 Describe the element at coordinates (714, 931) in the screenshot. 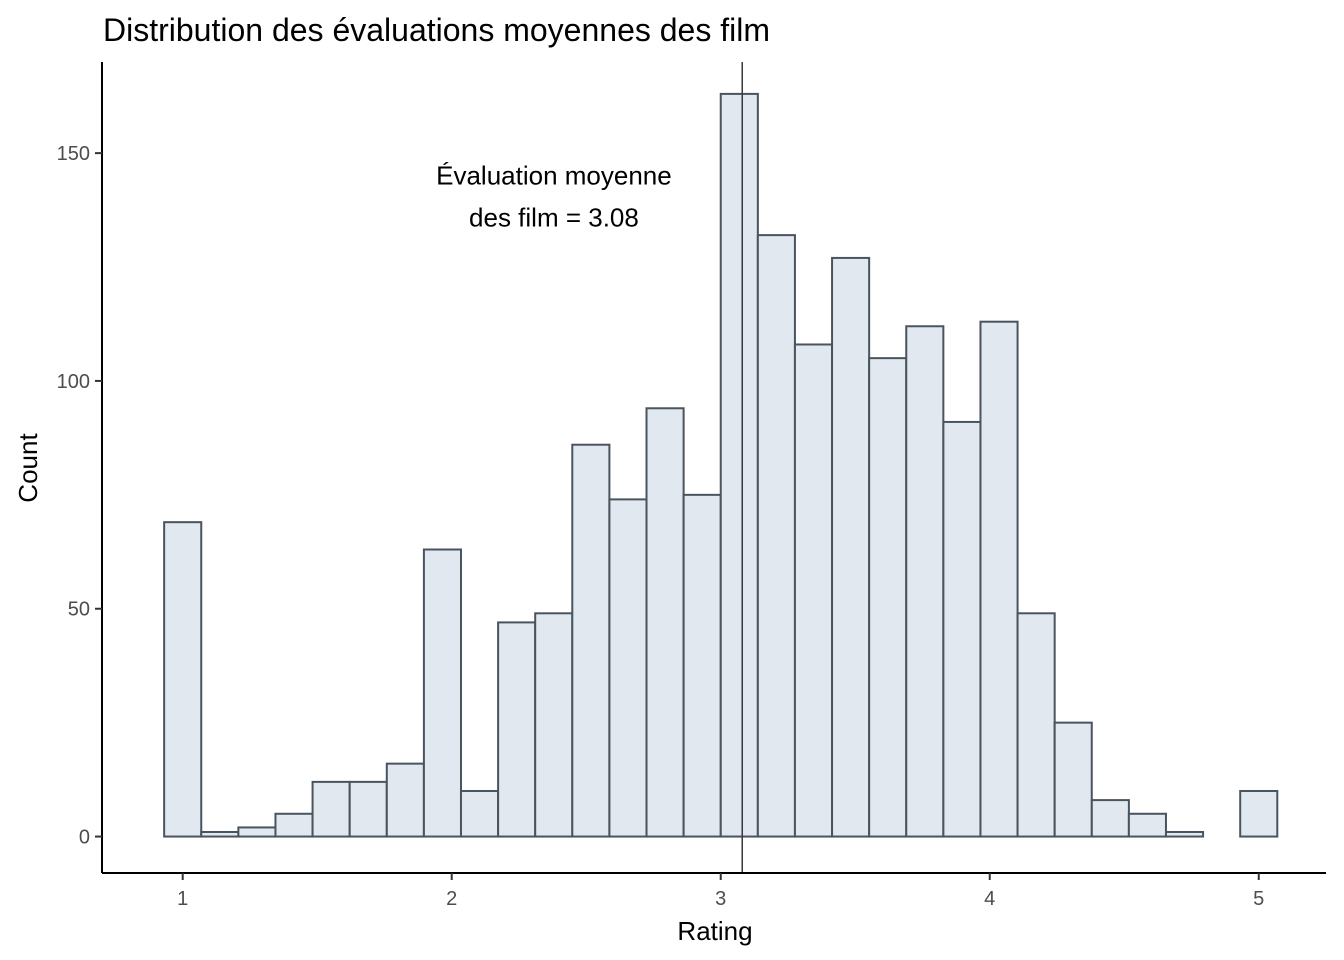

I see `x-axis-label: Rating` at that location.